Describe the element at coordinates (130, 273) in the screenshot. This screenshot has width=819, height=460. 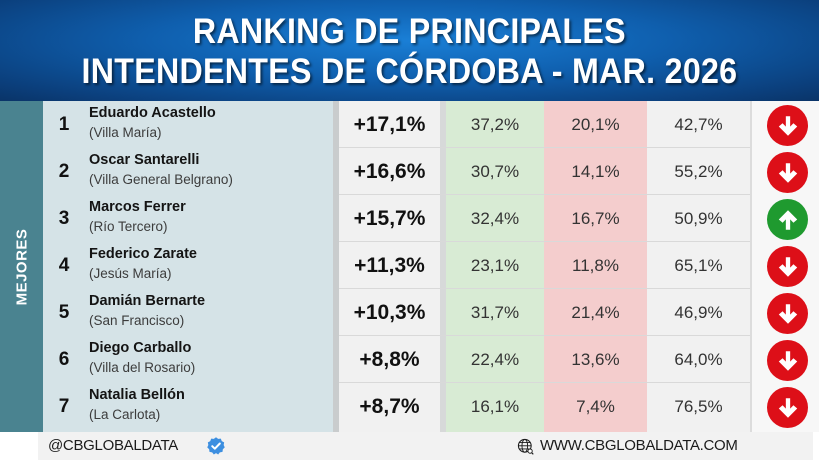
I see `mayor-city: (Jesús María)` at that location.